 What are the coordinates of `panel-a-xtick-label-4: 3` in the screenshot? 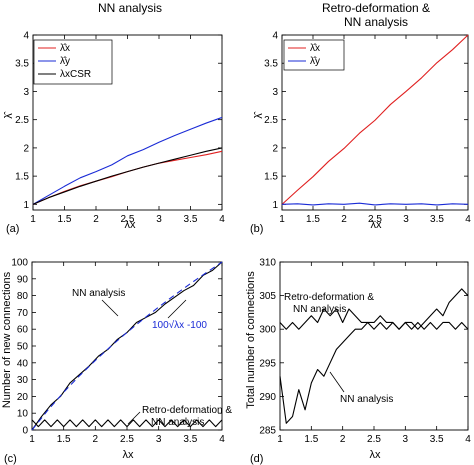 It's located at (159, 219).